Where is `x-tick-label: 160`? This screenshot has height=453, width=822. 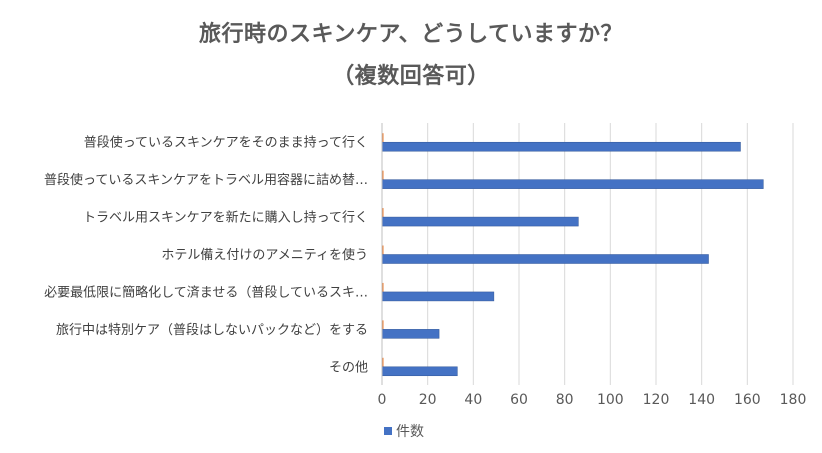
x-tick-label: 160 is located at coordinates (747, 400).